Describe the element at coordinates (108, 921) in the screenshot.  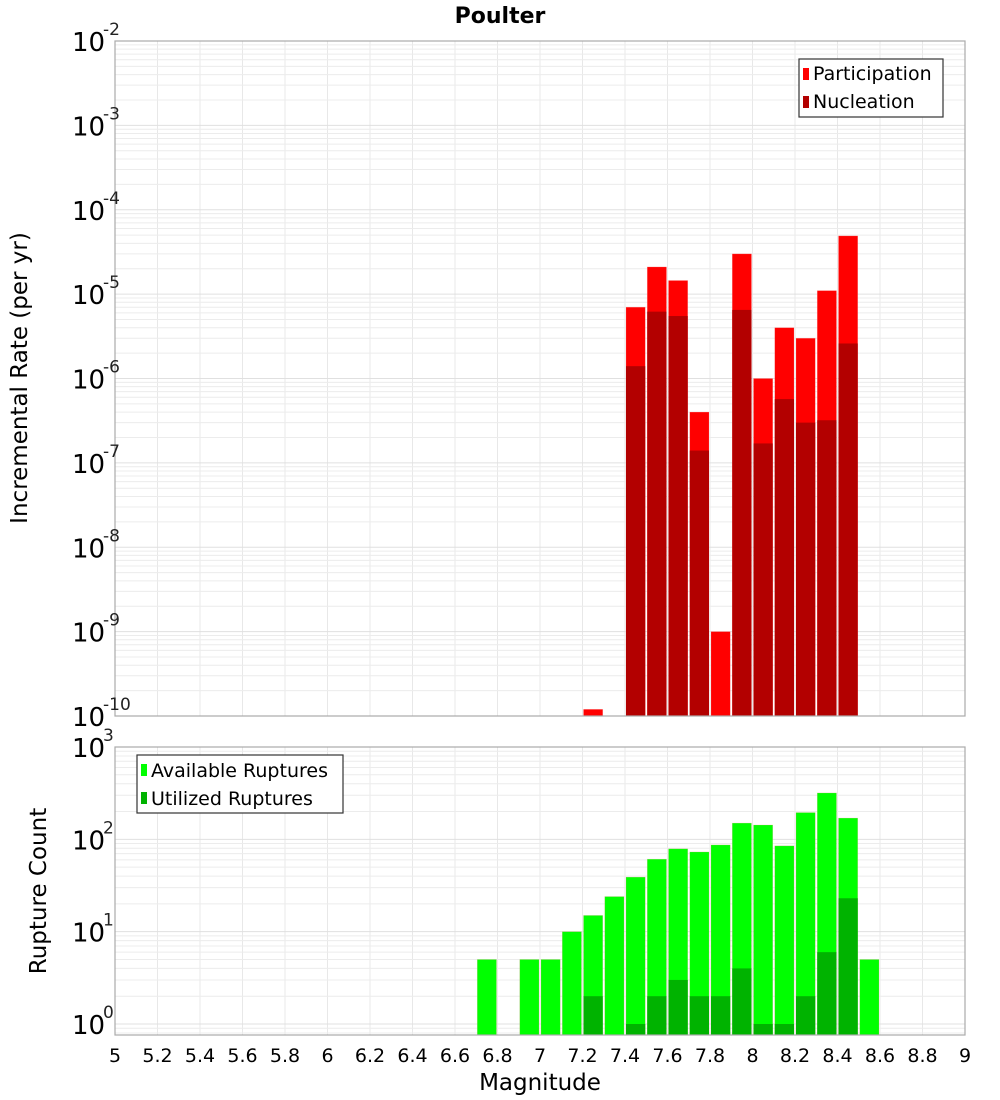
I see `y-tick-exponent: 1` at that location.